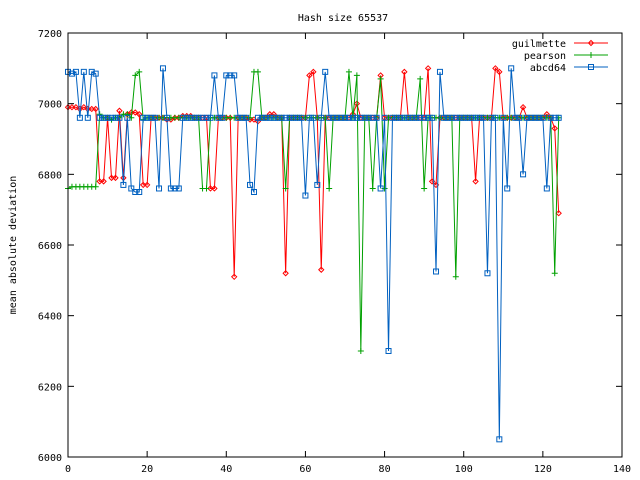  Describe the element at coordinates (543, 469) in the screenshot. I see `x-tick-label: 120` at that location.